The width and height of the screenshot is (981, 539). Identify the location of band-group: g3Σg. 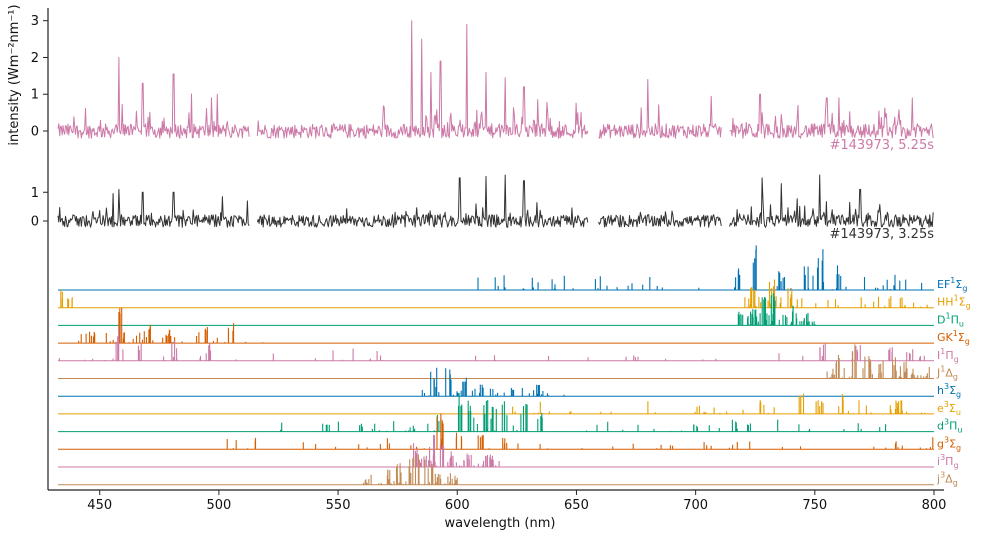
(509, 432).